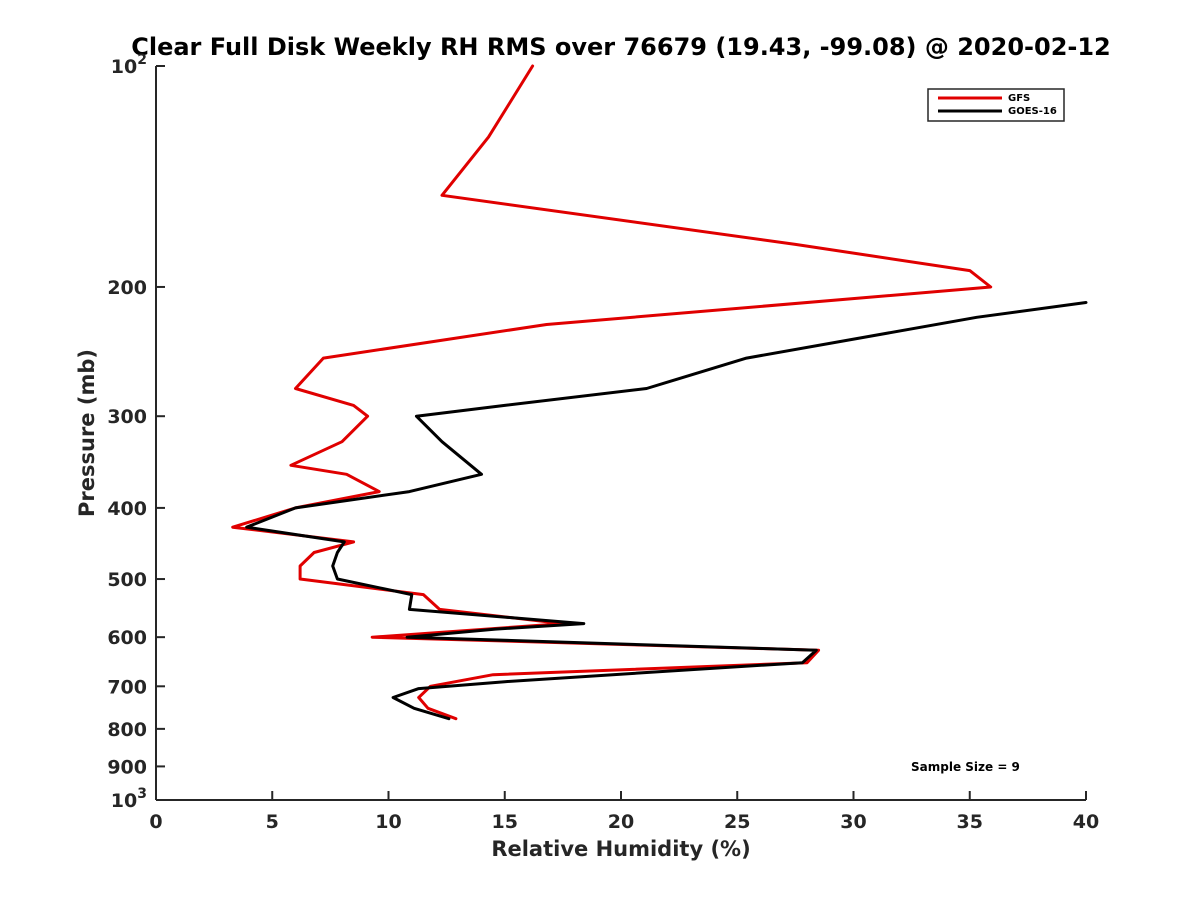  What do you see at coordinates (127, 288) in the screenshot?
I see `y-tick-label: 200` at bounding box center [127, 288].